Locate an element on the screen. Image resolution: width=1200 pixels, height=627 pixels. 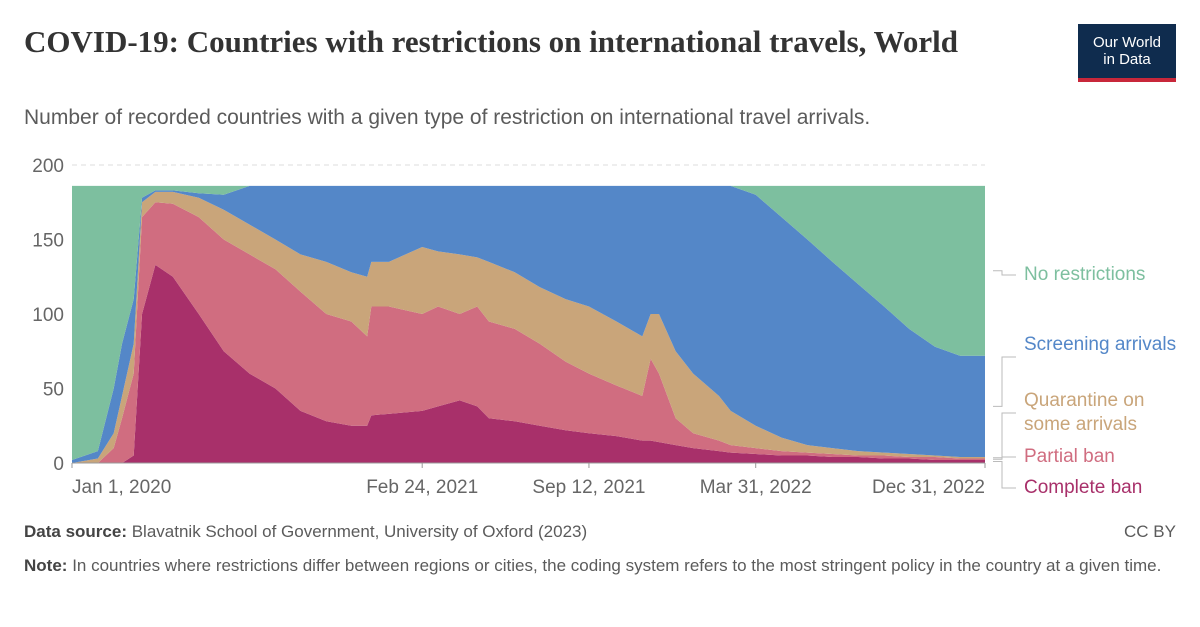
source-label: Data source: is located at coordinates (75, 531).